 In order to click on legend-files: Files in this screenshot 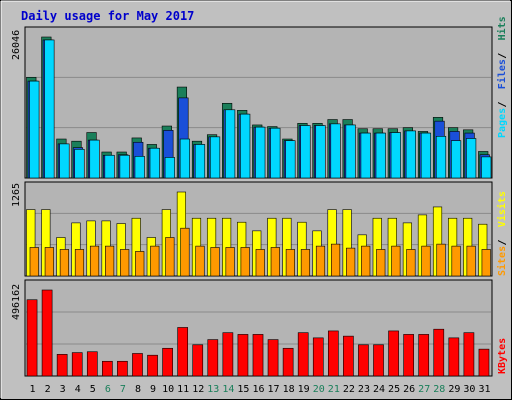, I will do `click(502, 74)`.